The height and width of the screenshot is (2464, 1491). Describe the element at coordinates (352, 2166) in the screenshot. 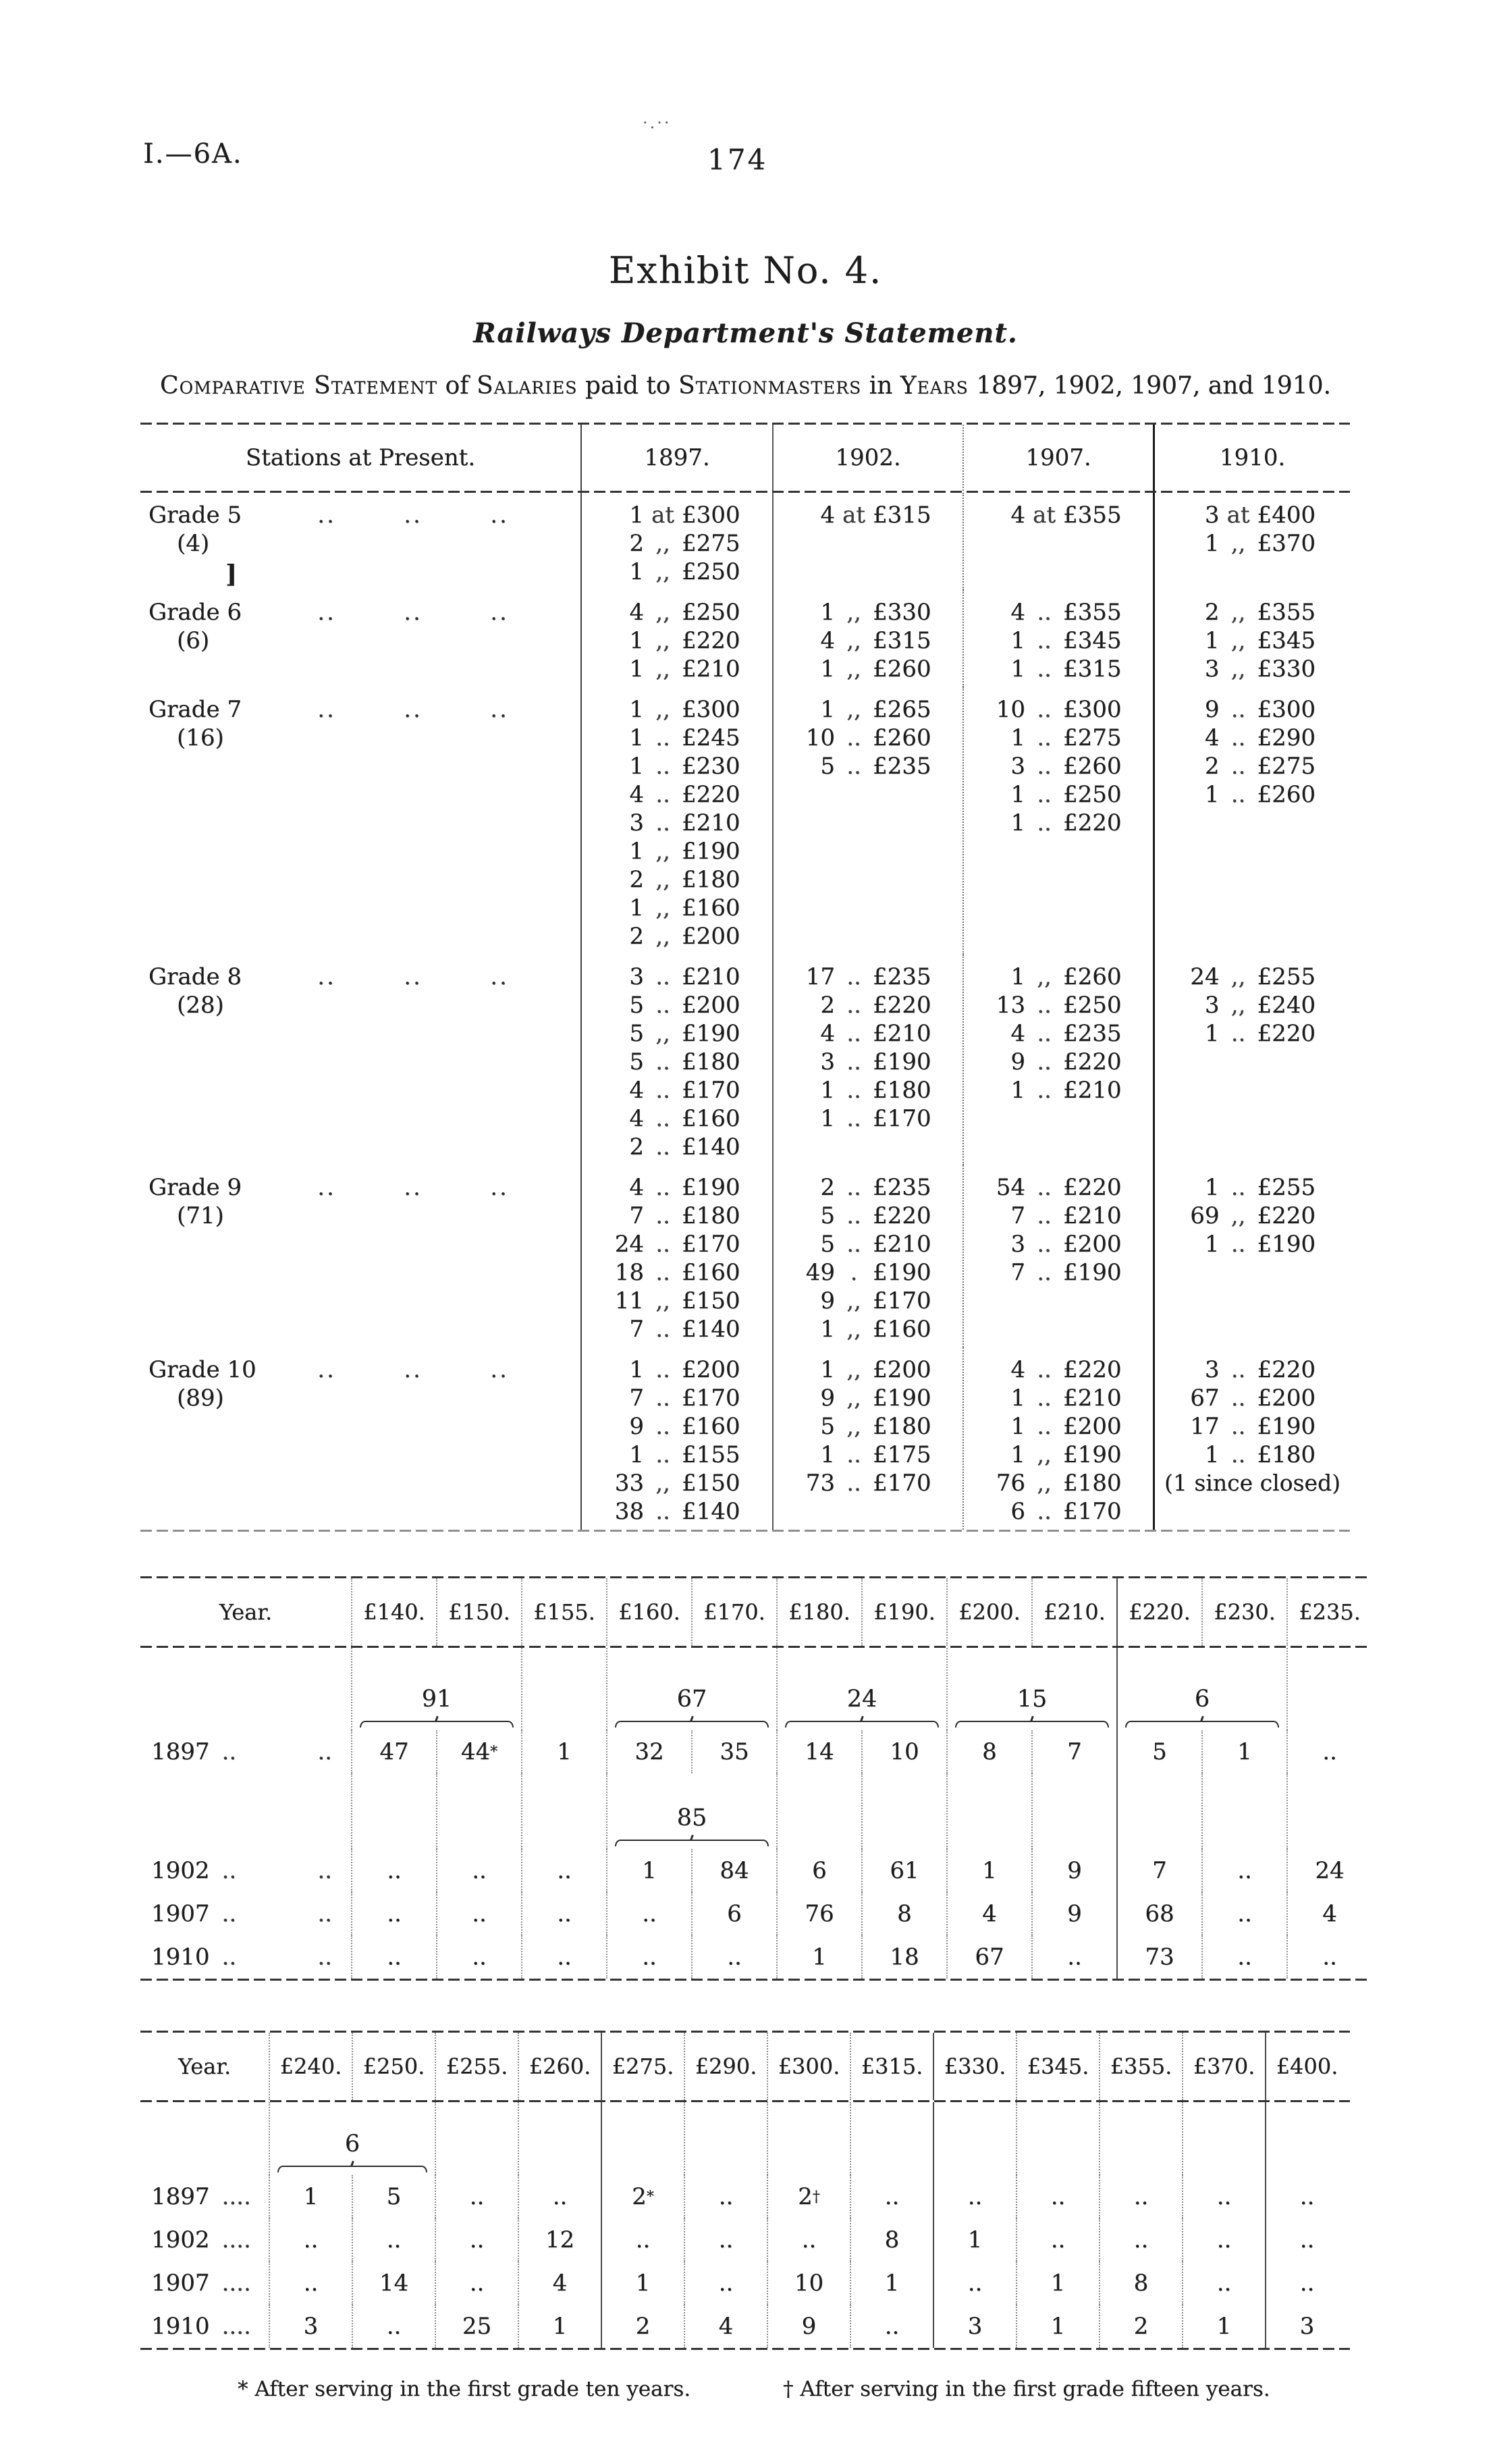

I see `group-brace` at that location.